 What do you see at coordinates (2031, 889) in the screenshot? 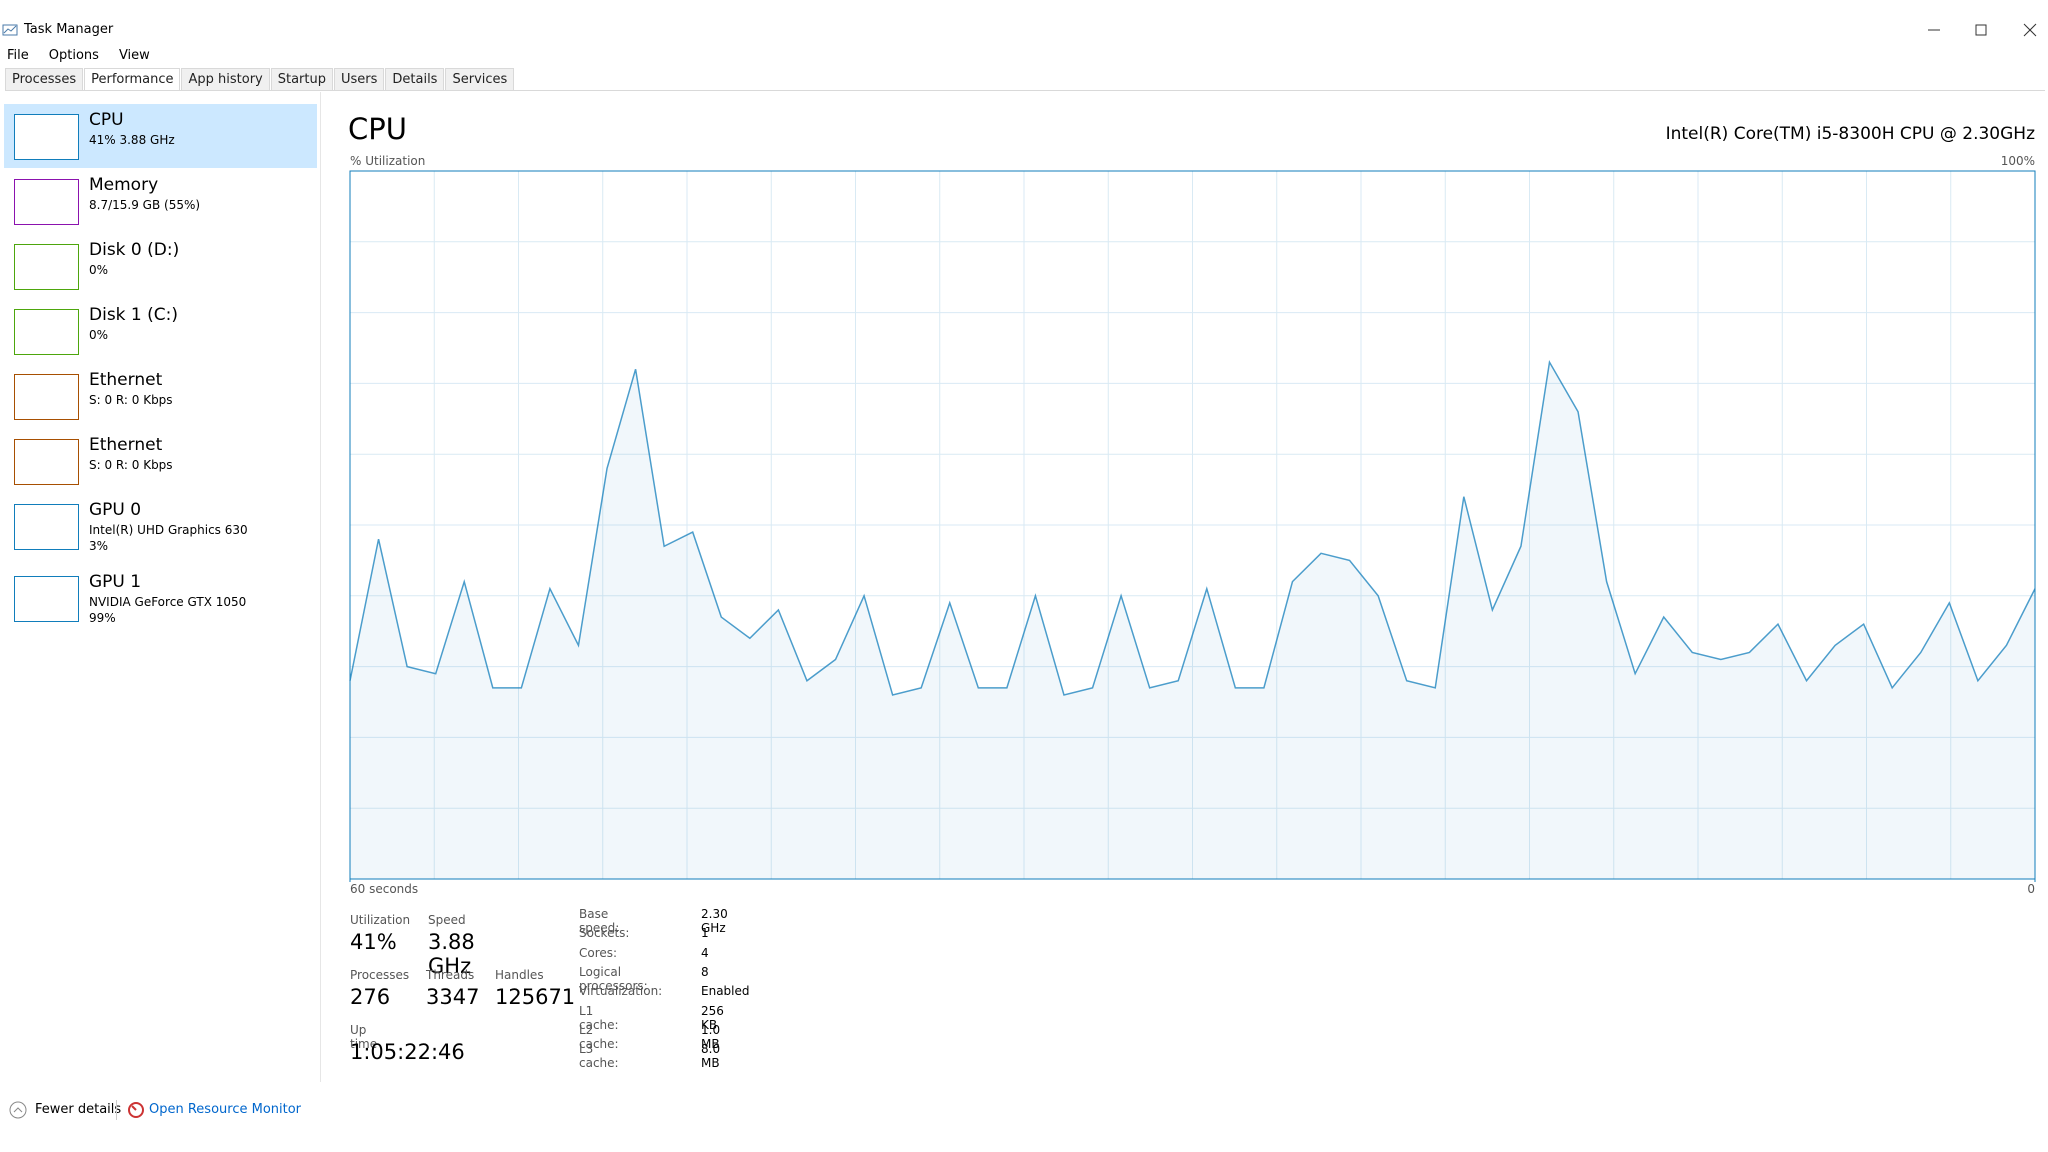
I see `x-tick-label: 0` at bounding box center [2031, 889].